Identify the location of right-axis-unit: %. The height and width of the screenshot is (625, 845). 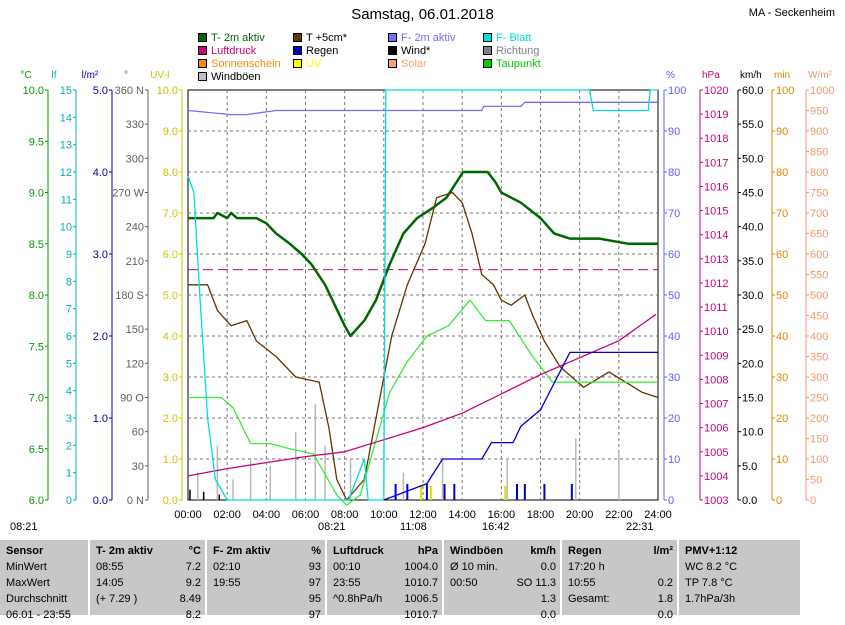
(670, 75).